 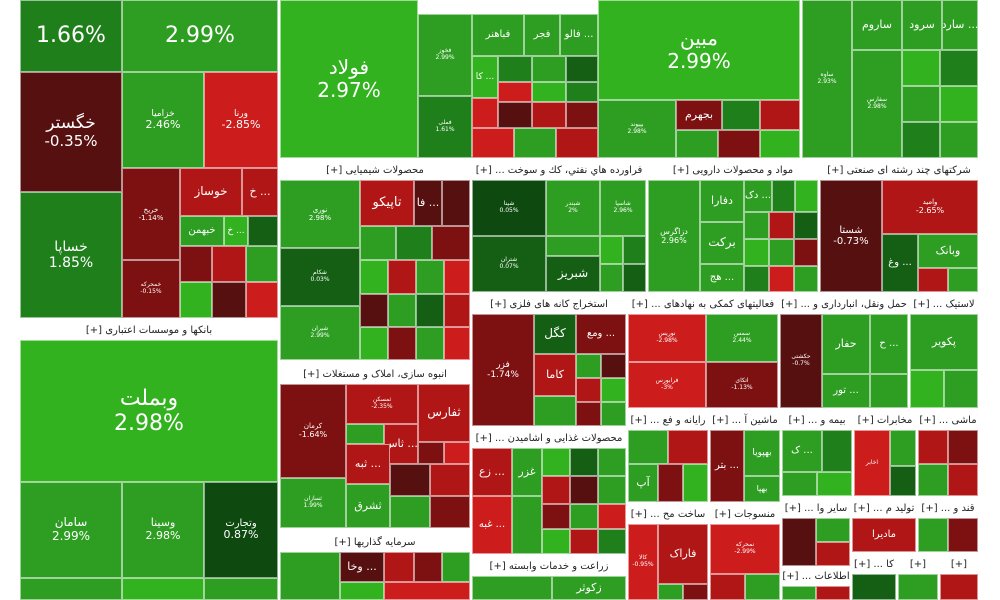 I want to click on cell-tapiko: تاپیکو, so click(x=387, y=203).